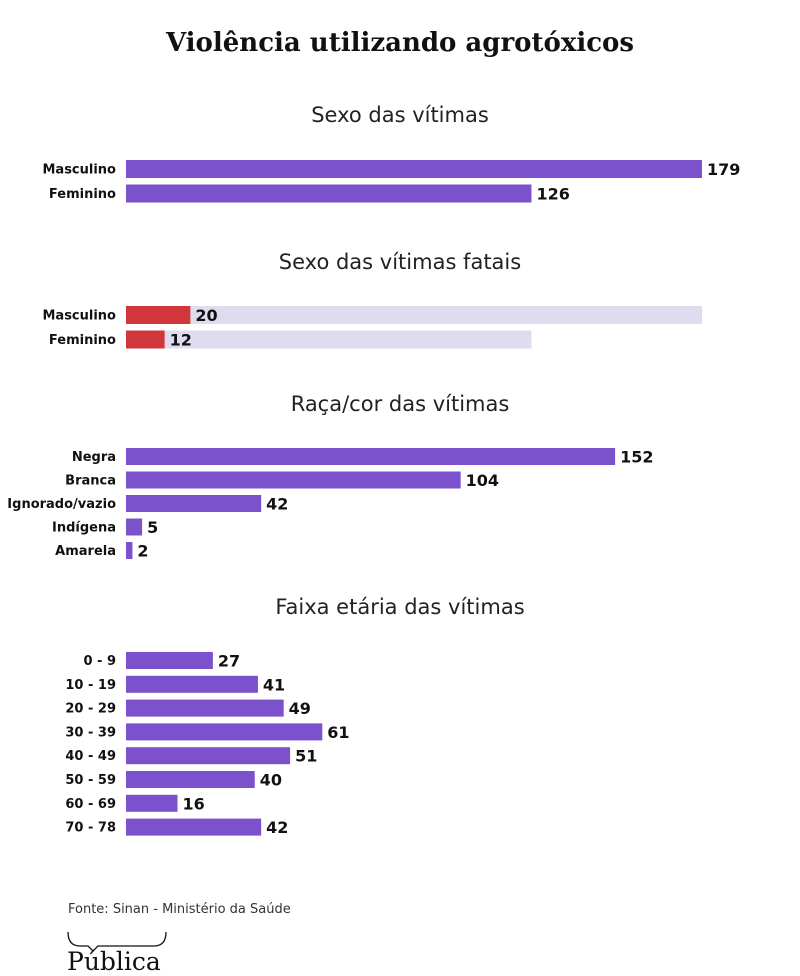 This screenshot has width=800, height=976. I want to click on category-label-0-9: 0 - 9, so click(99, 661).